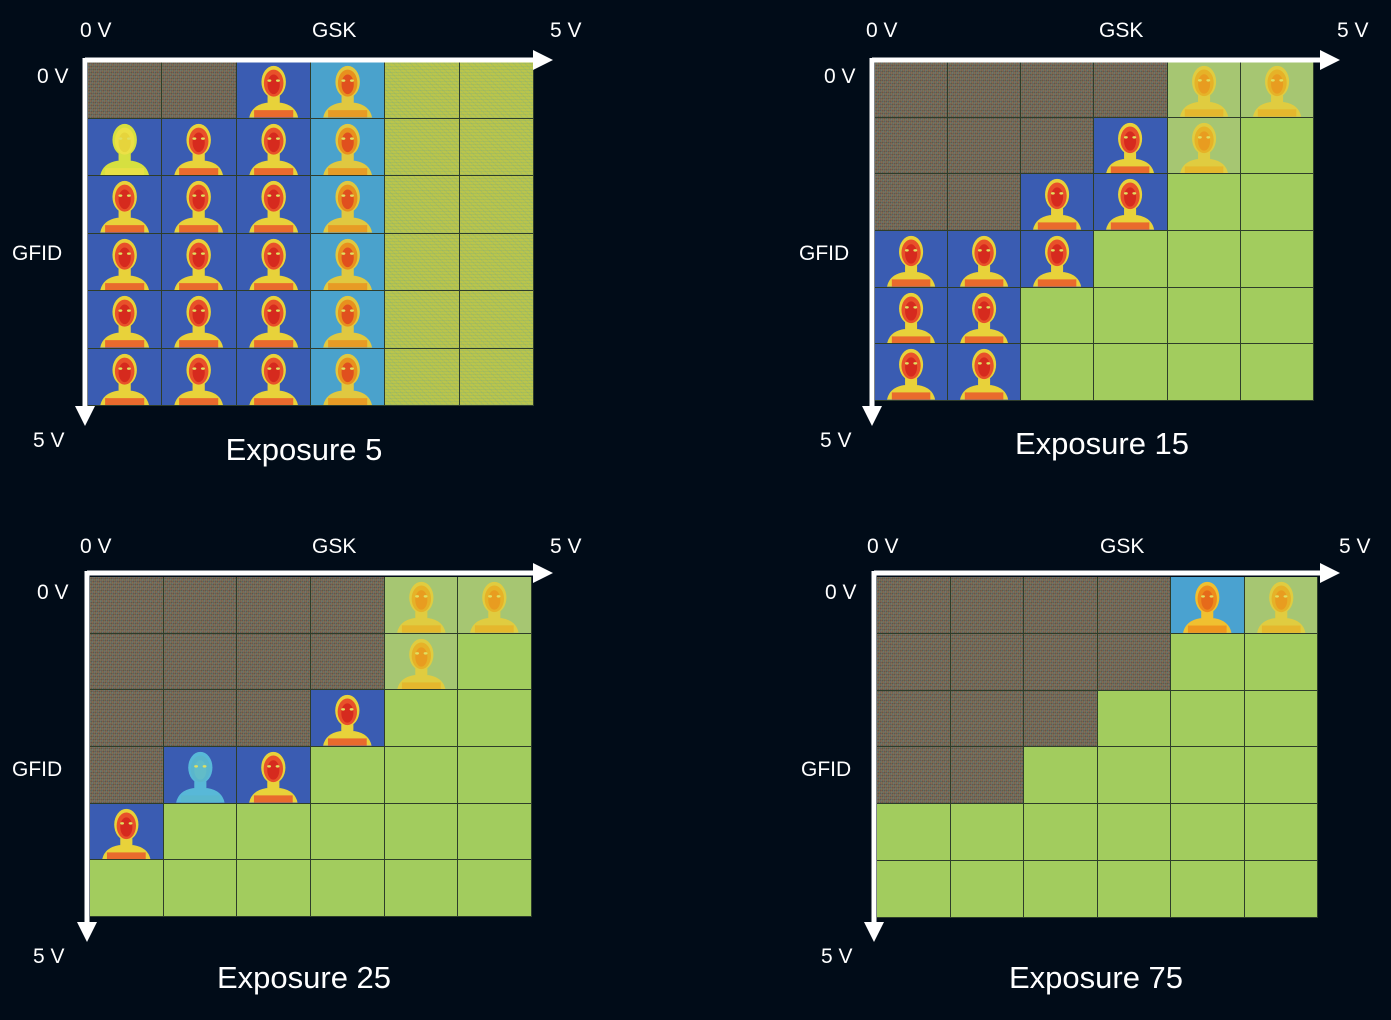 This screenshot has height=1020, width=1391. Describe the element at coordinates (334, 30) in the screenshot. I see `x-axis-title: GSK` at that location.